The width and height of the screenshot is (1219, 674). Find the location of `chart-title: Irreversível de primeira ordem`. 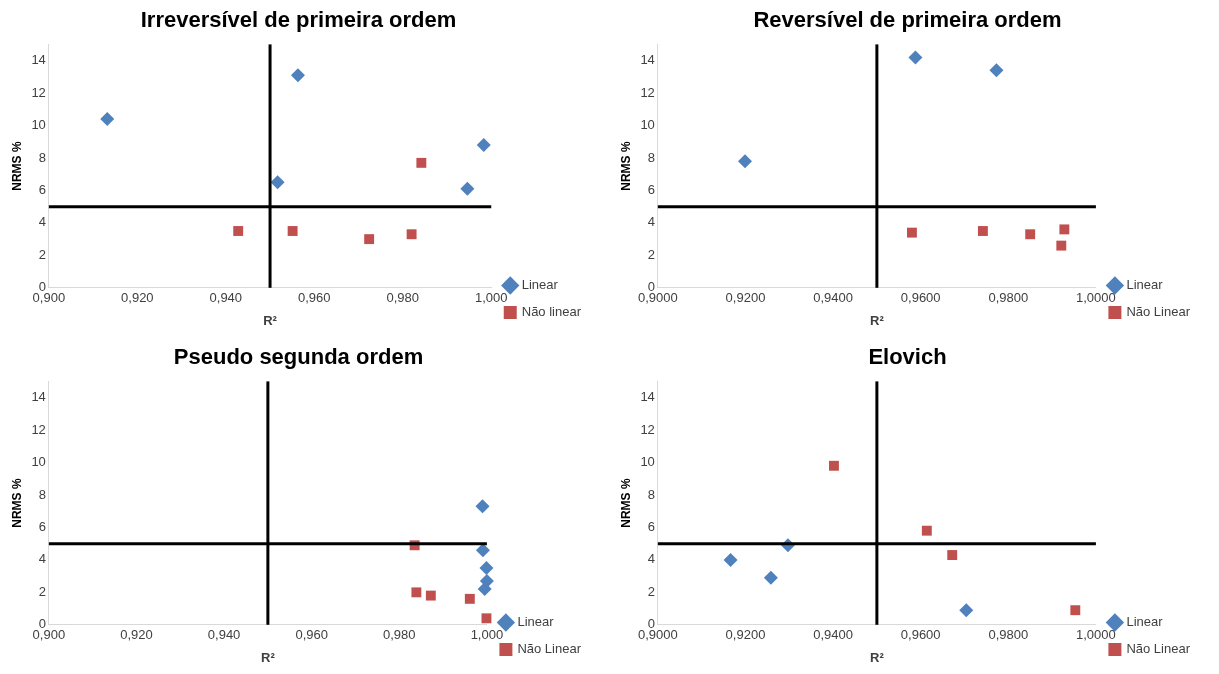

chart-title: Irreversível de primeira ordem is located at coordinates (298, 20).